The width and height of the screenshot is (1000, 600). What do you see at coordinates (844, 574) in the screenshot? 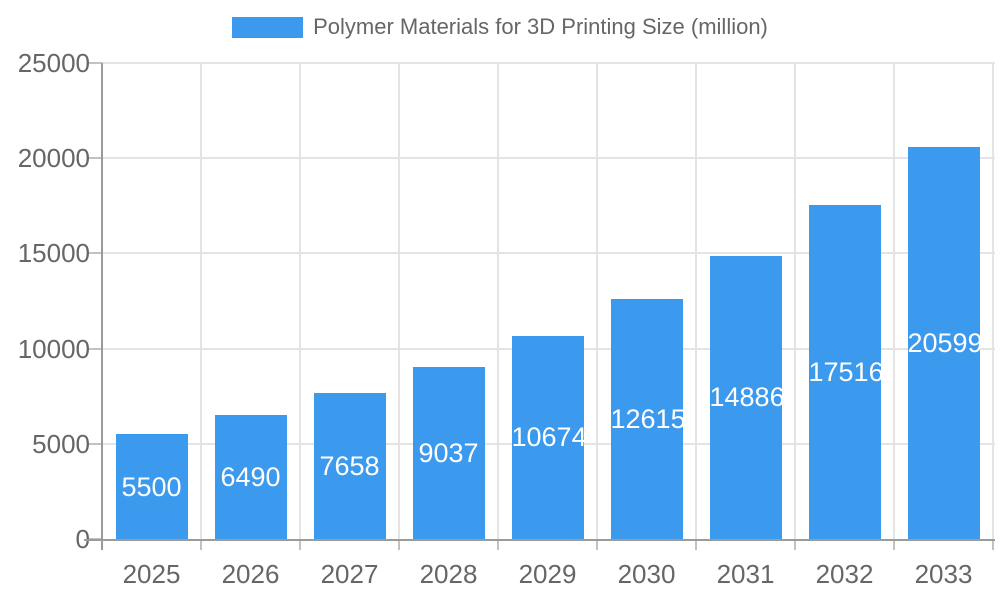
I see `x-tick-label: 2032` at bounding box center [844, 574].